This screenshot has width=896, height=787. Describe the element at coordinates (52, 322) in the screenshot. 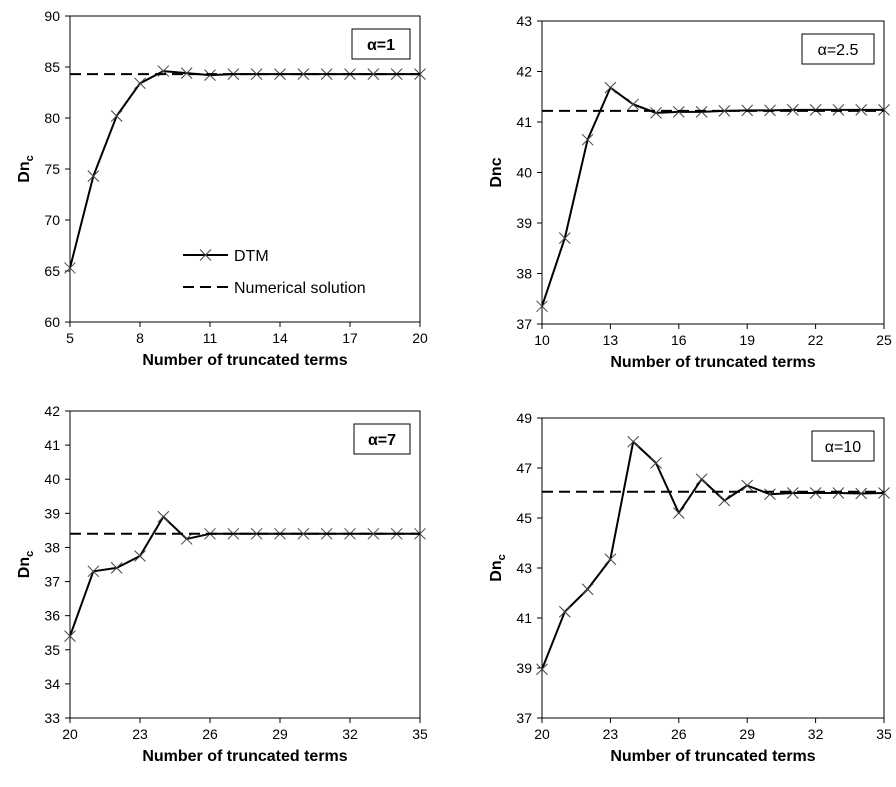

I see `y-tick-label: 60` at that location.